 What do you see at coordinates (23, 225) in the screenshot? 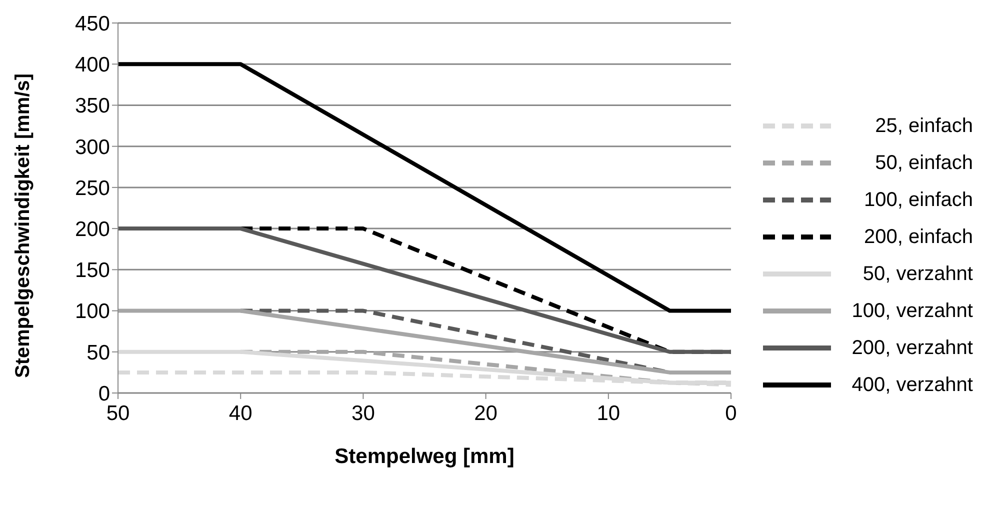
I see `y-axis-title: Stempelgeschwindigkeit [mm/s]` at bounding box center [23, 225].